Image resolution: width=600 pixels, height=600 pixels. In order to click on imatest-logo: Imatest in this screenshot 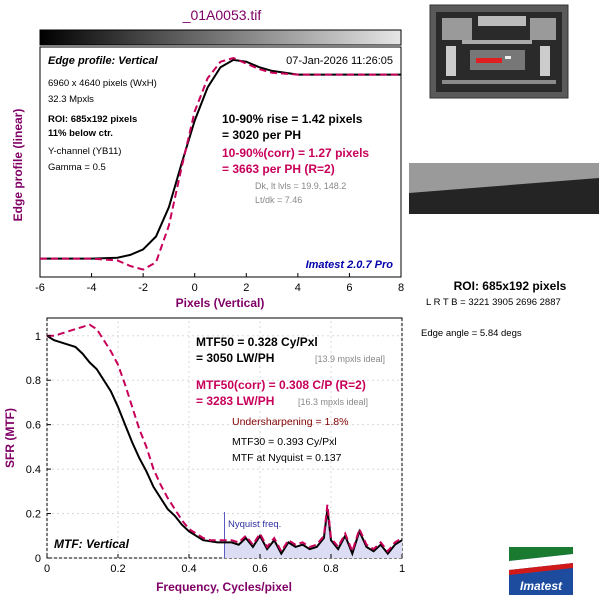, I will do `click(541, 571)`.